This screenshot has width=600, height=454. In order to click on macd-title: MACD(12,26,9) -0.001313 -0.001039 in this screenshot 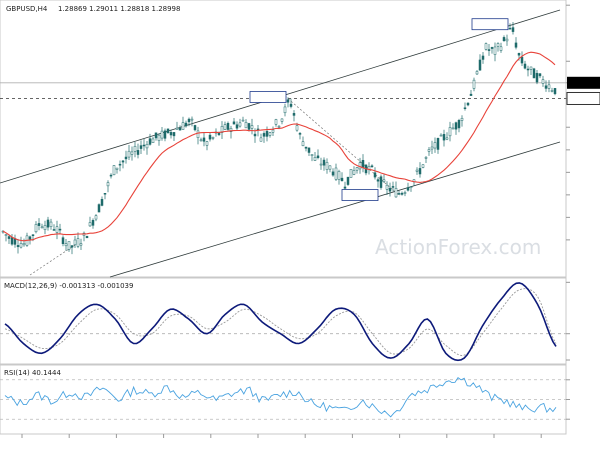, I will do `click(68, 286)`.